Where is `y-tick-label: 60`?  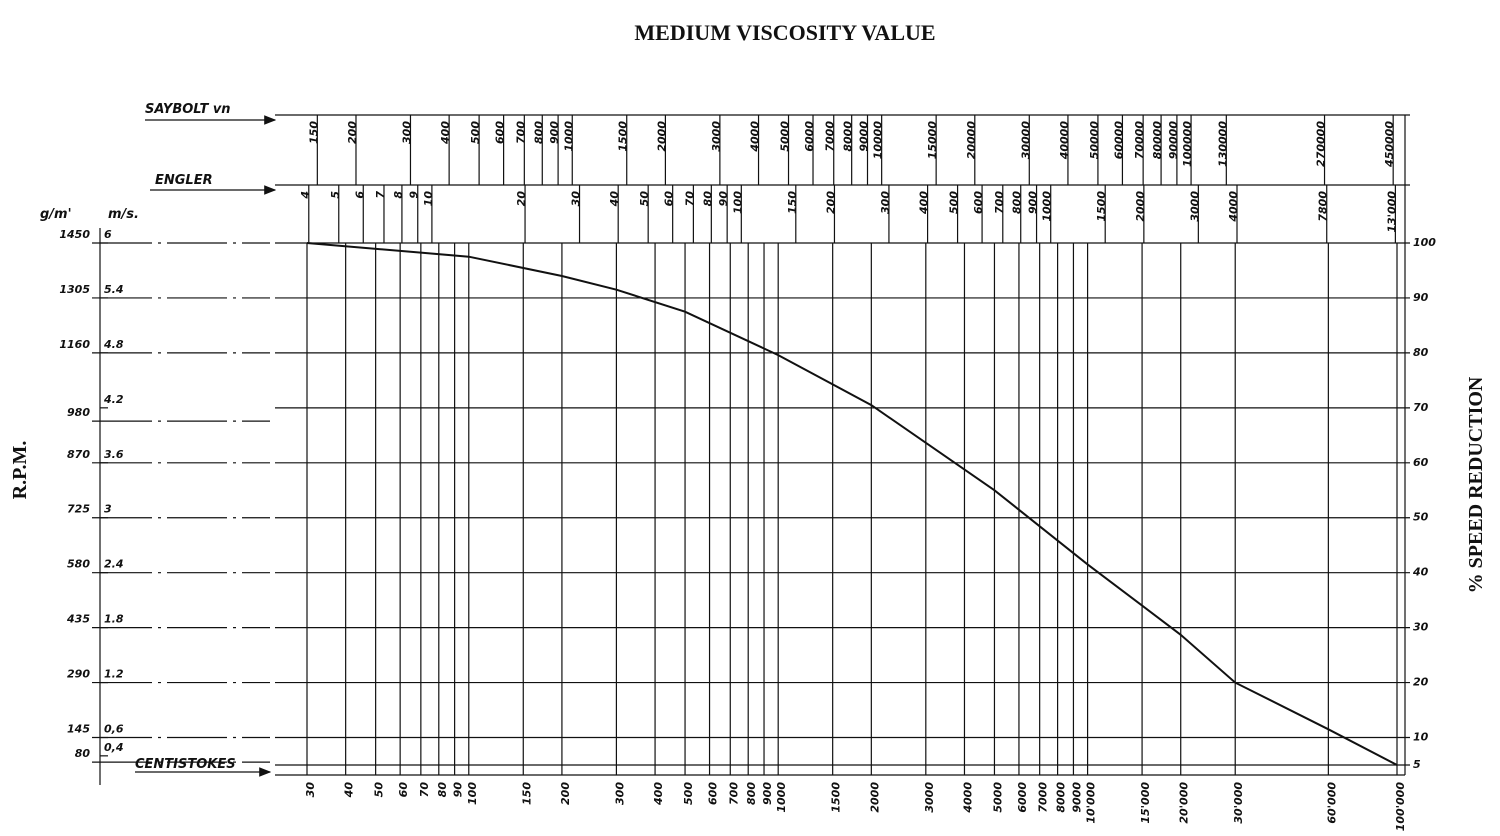
y-tick-label: 60 is located at coordinates (1421, 462).